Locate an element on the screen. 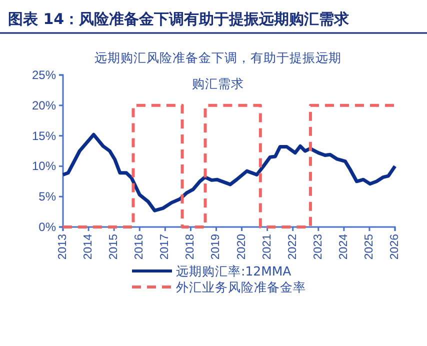  x-tick-label: 2023 is located at coordinates (318, 247).